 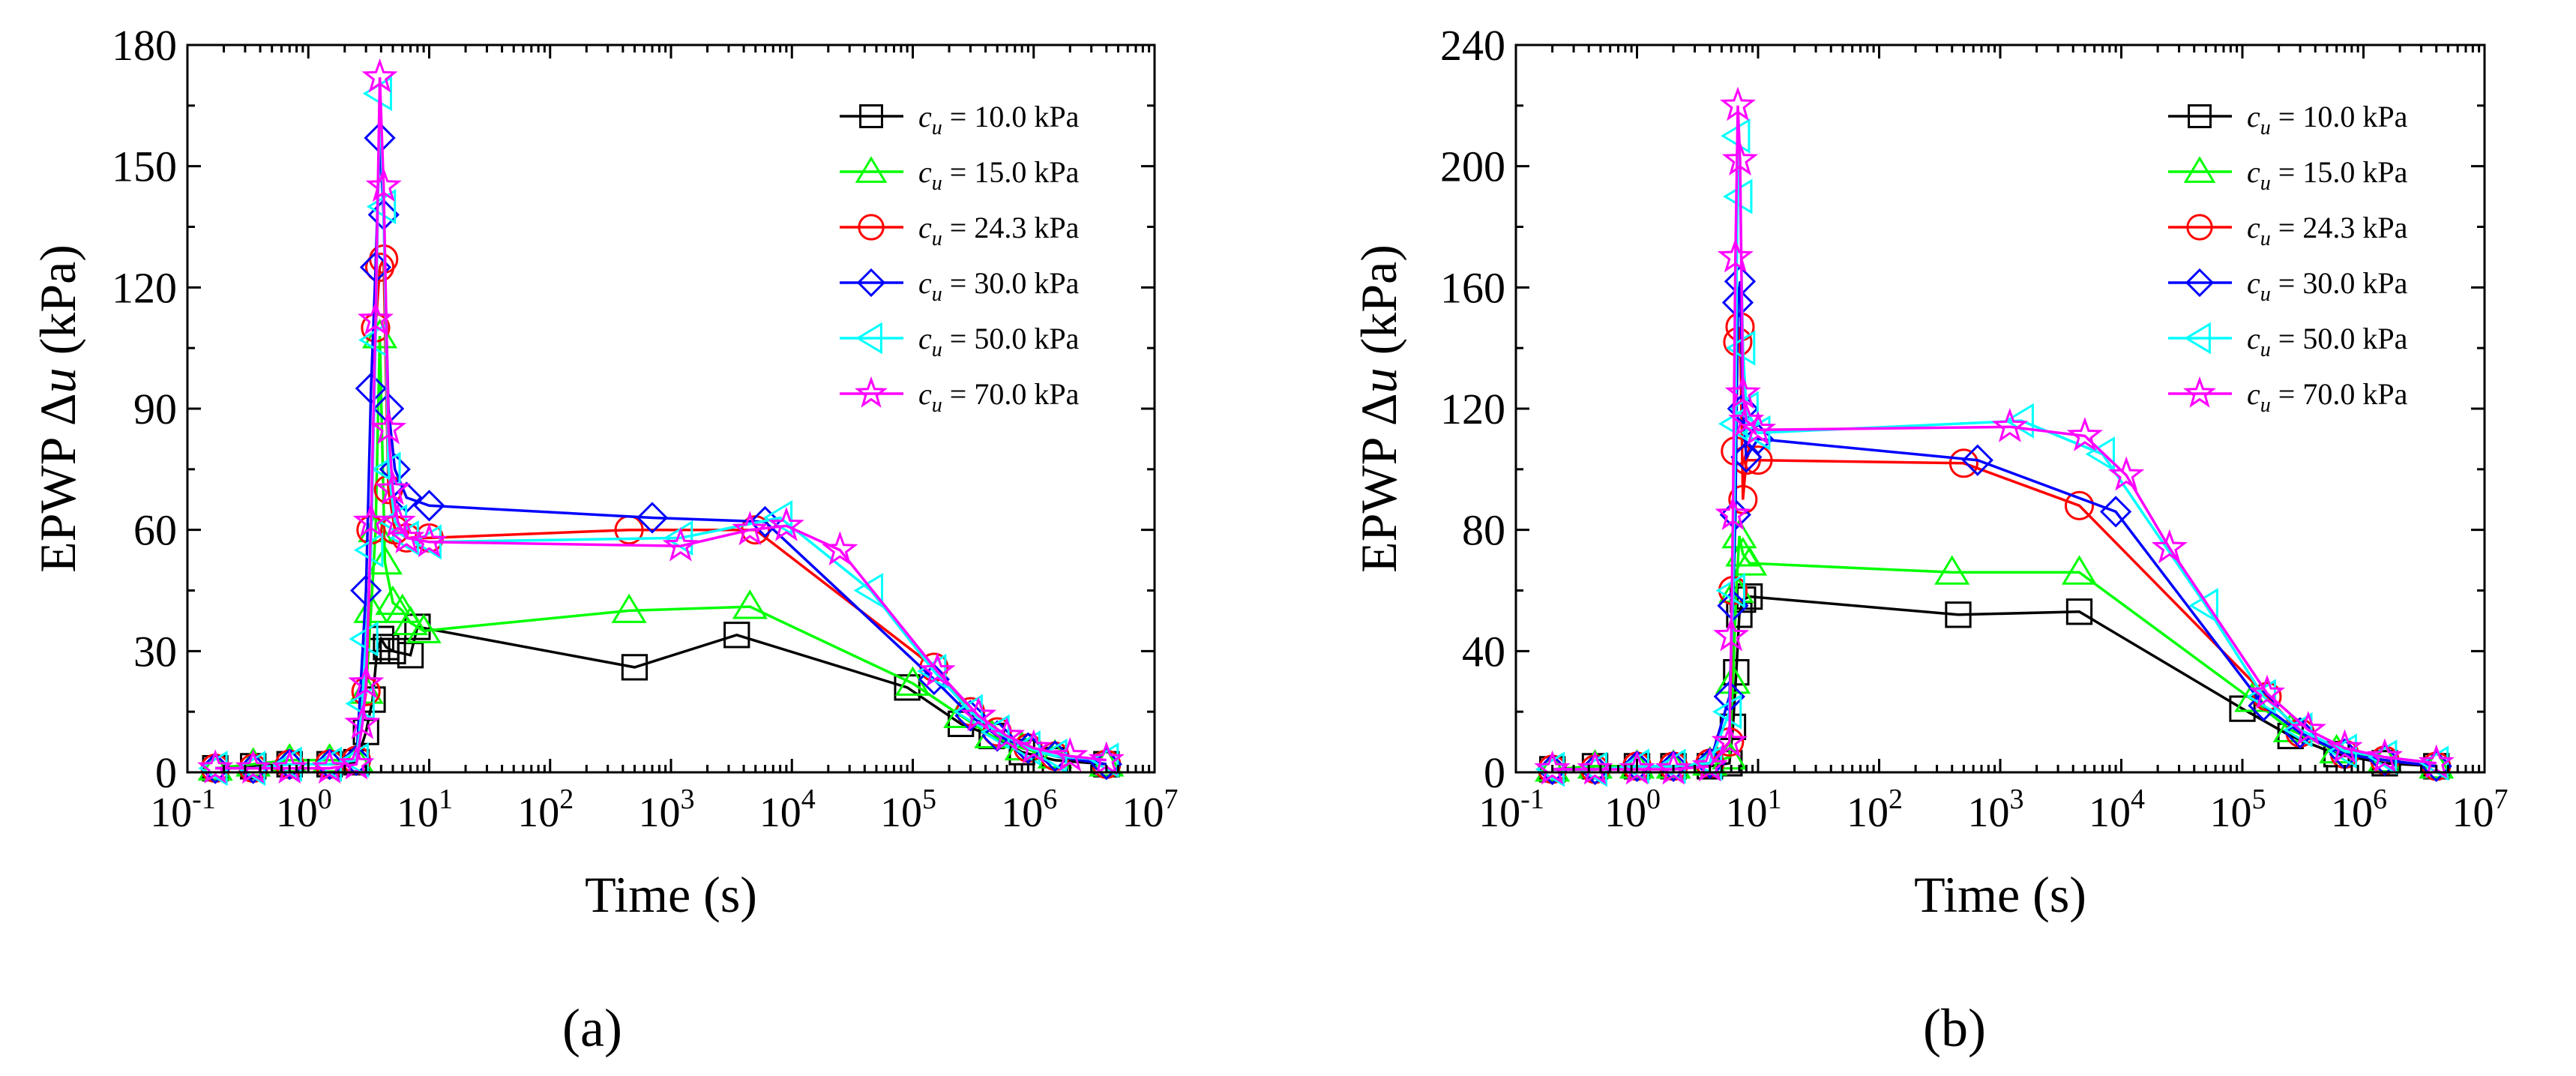 I want to click on panel-a-x-axis-title: Time (s), so click(x=671, y=894).